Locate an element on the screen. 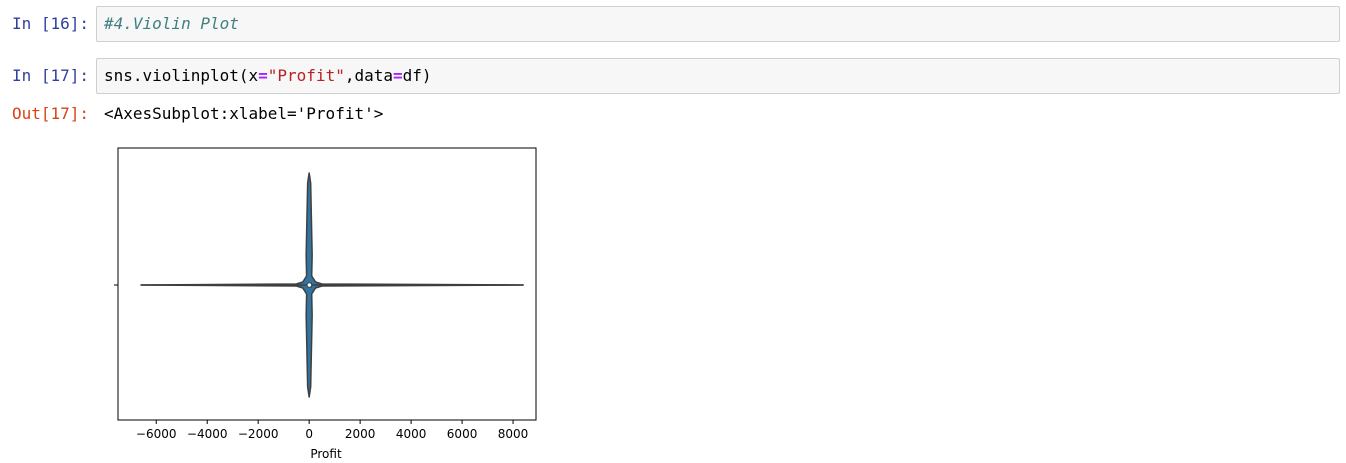 Image resolution: width=1346 pixels, height=463 pixels. cell-16-code: #4.Violin Plot is located at coordinates (171, 23).